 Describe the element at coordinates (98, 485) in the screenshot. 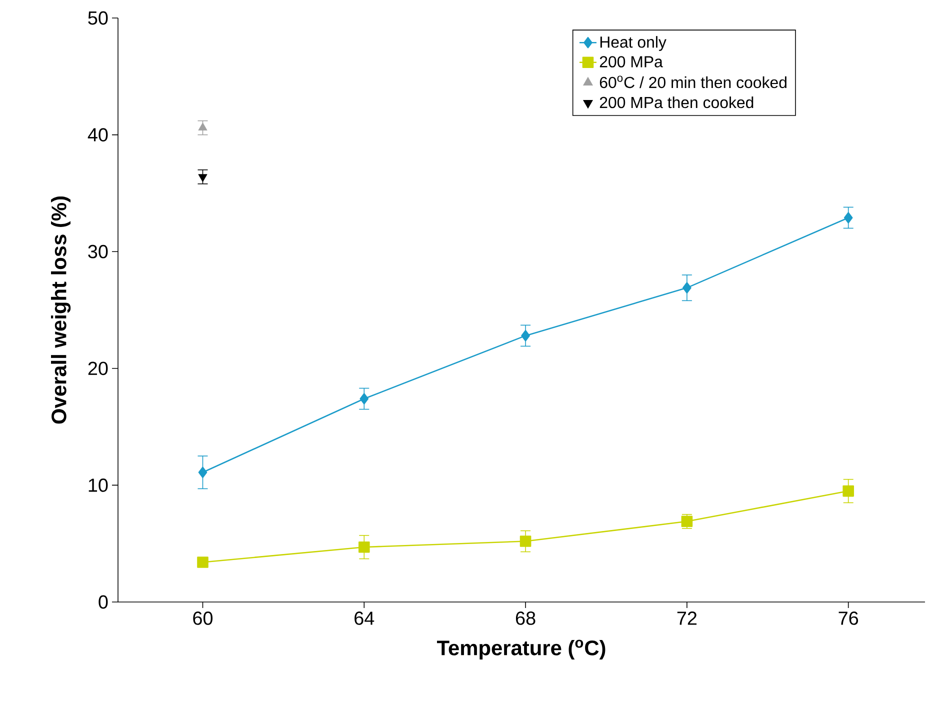

I see `y-tick-label: 10` at that location.